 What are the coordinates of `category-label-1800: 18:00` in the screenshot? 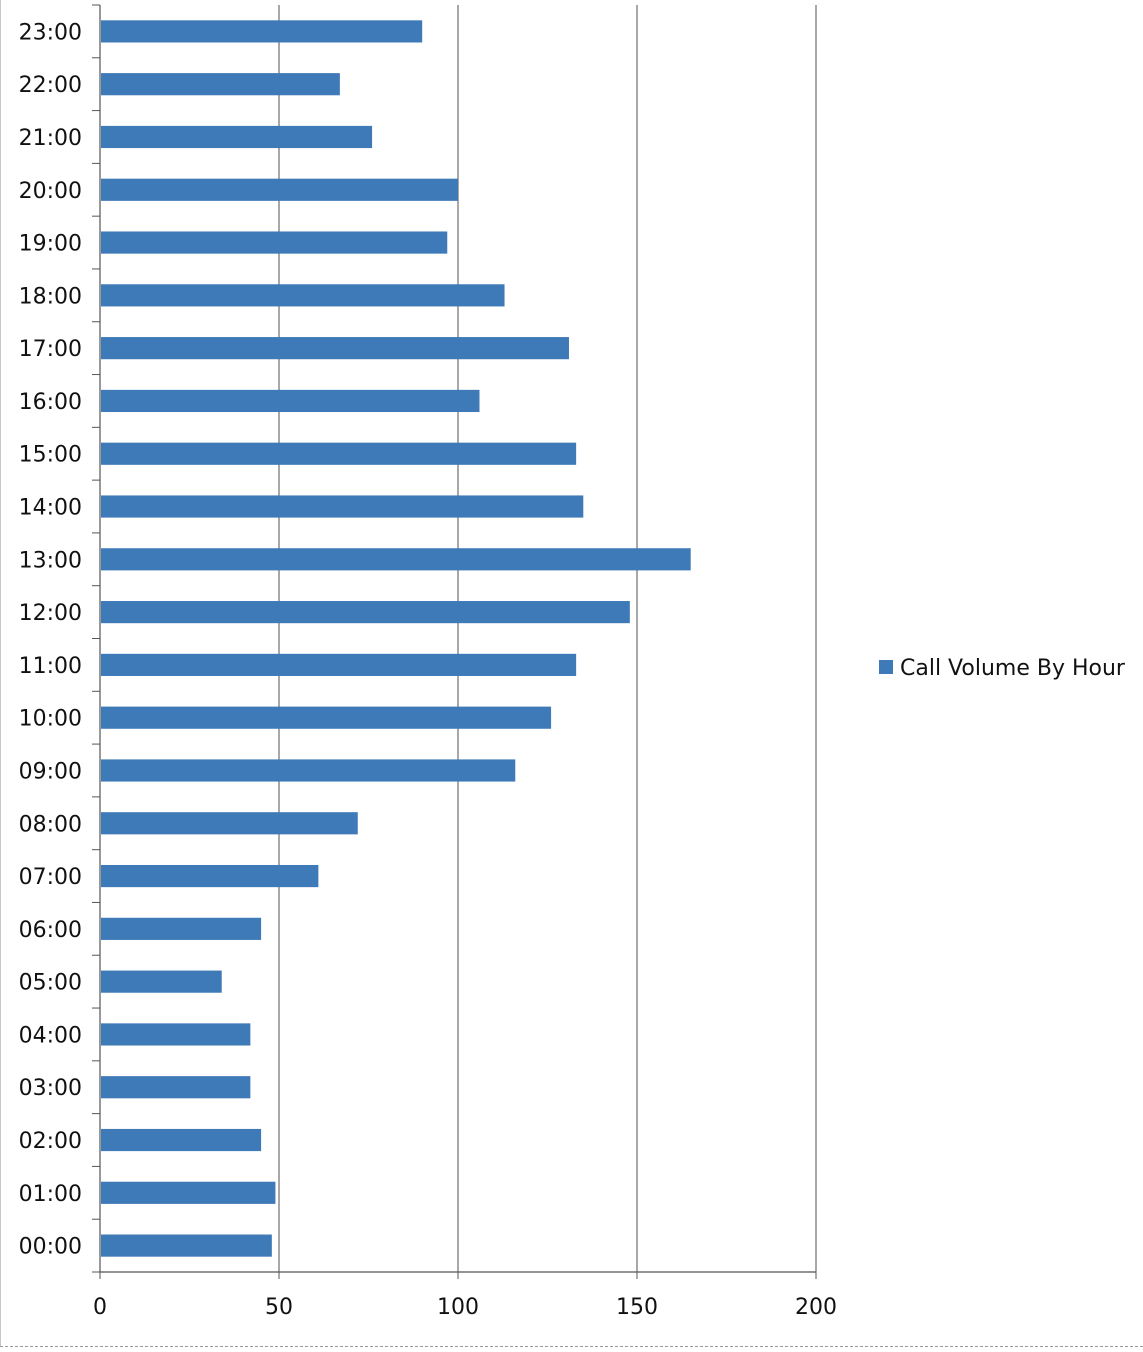 It's located at (50, 296).